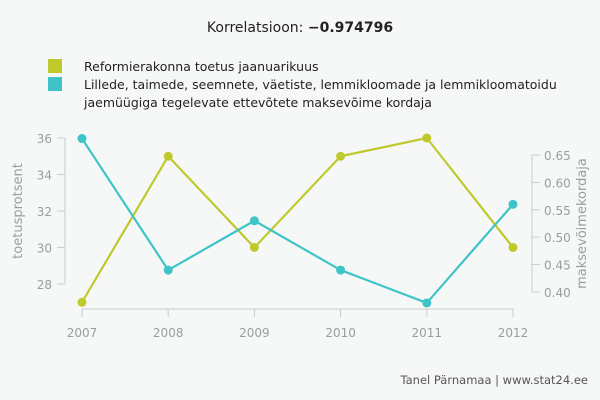 The height and width of the screenshot is (400, 600). Describe the element at coordinates (254, 333) in the screenshot. I see `x-axis-tick-label: 2009` at that location.